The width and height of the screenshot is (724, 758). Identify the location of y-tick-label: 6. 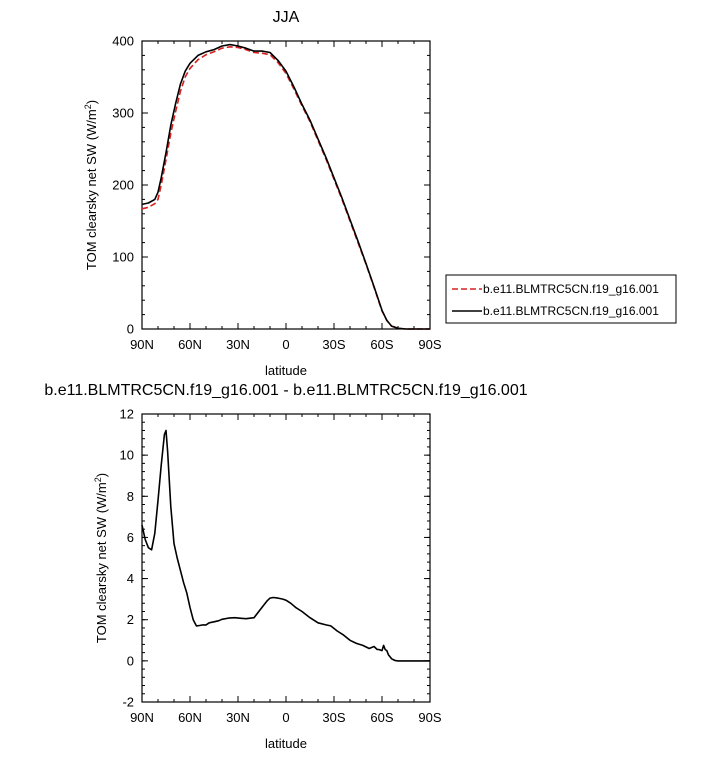
(130, 537).